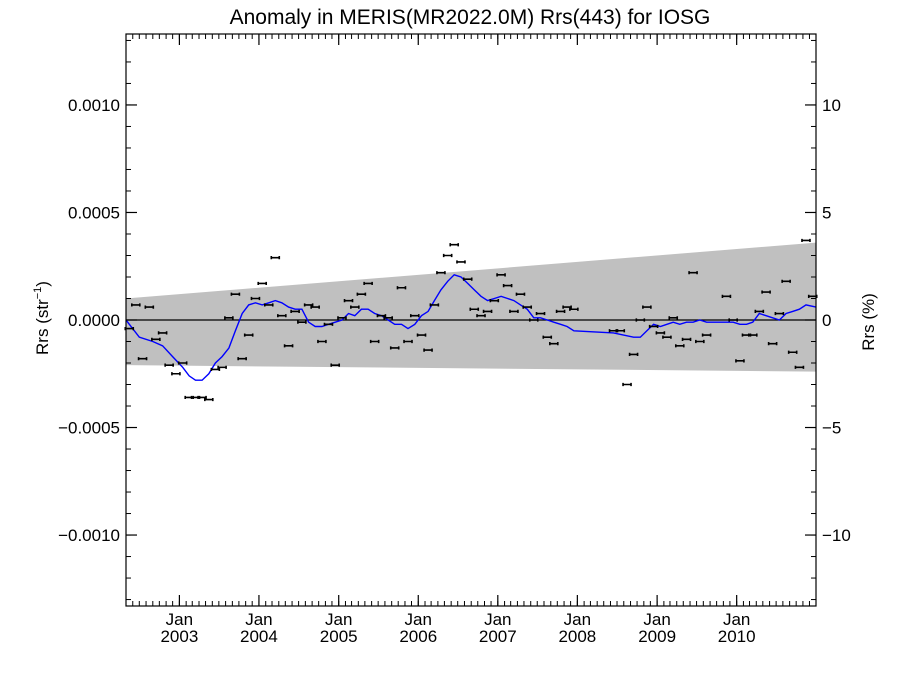  Describe the element at coordinates (737, 636) in the screenshot. I see `x-tick-year-label: 2010` at that location.